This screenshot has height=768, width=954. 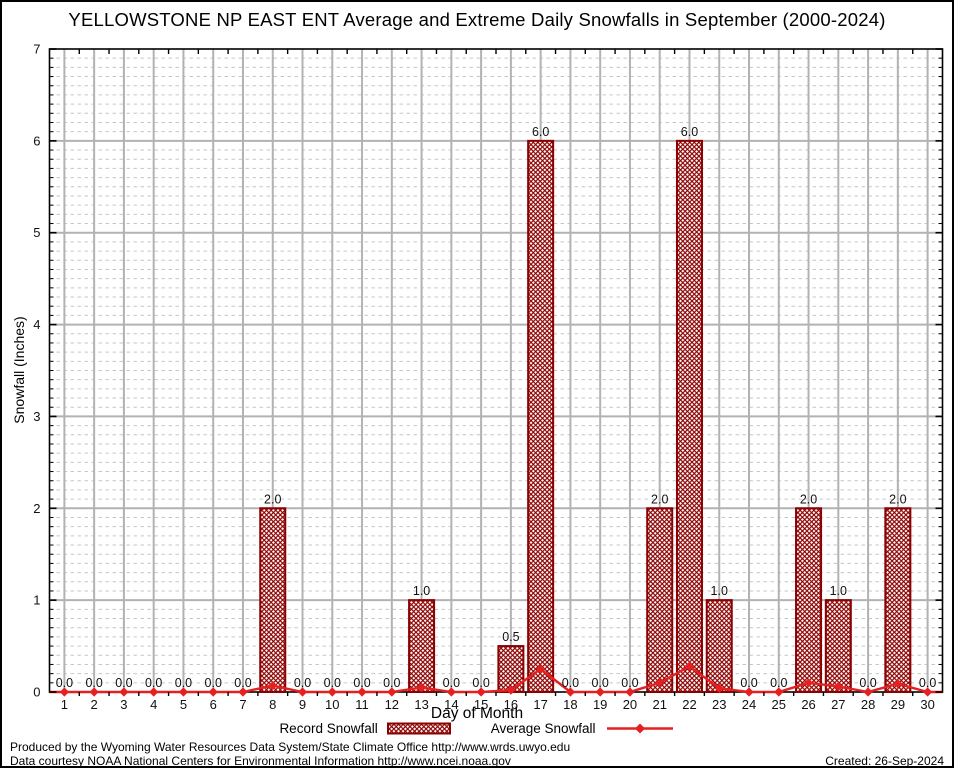 What do you see at coordinates (927, 704) in the screenshot?
I see `svg-text: 30` at bounding box center [927, 704].